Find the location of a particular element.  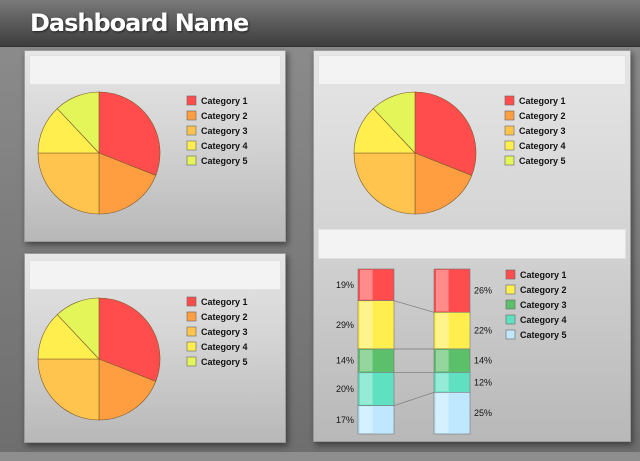

dashboard-title: Dashboard Name is located at coordinates (139, 23).